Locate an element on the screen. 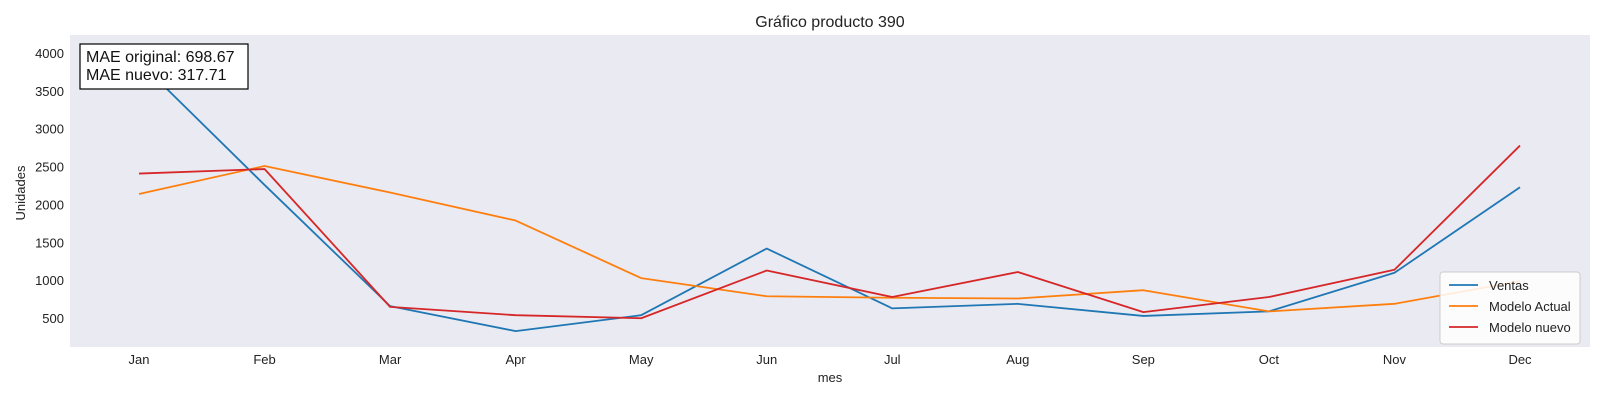 The width and height of the screenshot is (1600, 400). annotation-box is located at coordinates (164, 66).